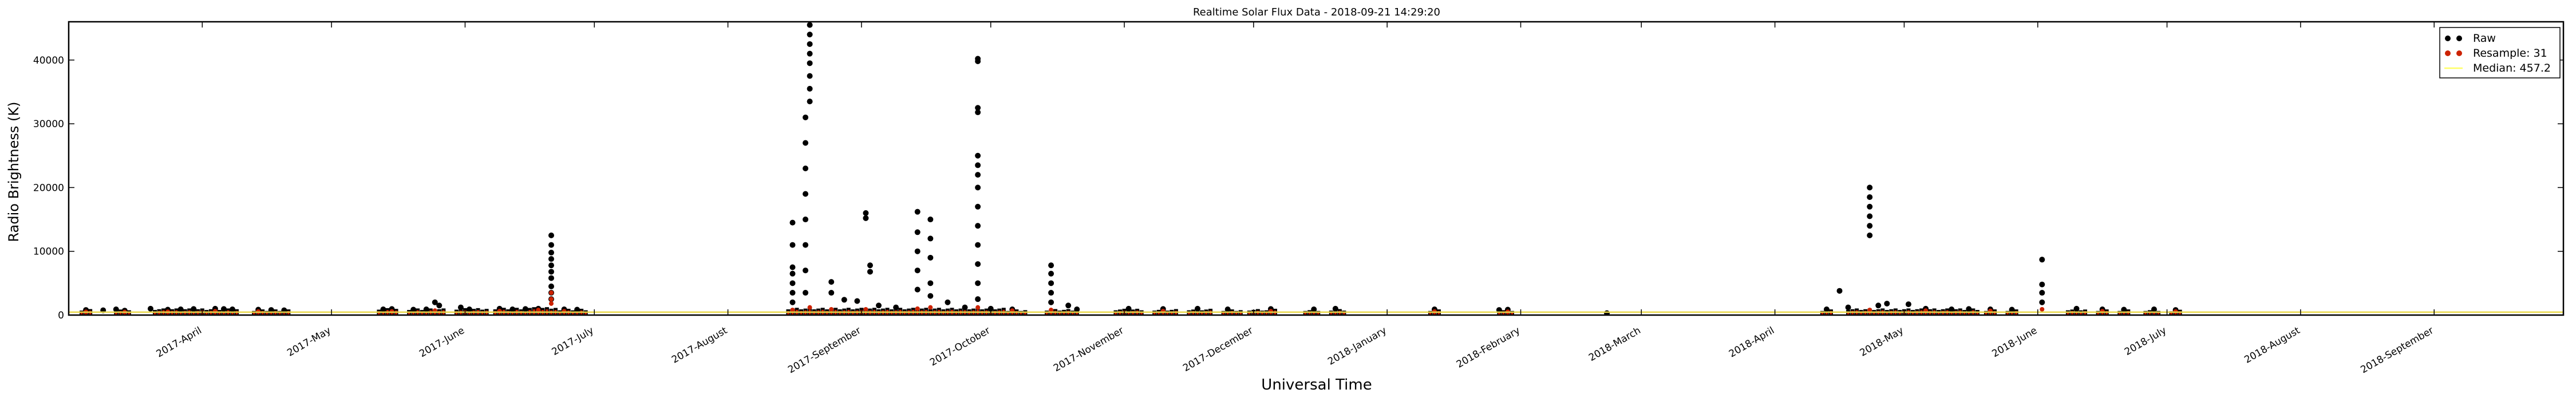  Describe the element at coordinates (2272, 345) in the screenshot. I see `x-tick-label: 2018-August` at that location.